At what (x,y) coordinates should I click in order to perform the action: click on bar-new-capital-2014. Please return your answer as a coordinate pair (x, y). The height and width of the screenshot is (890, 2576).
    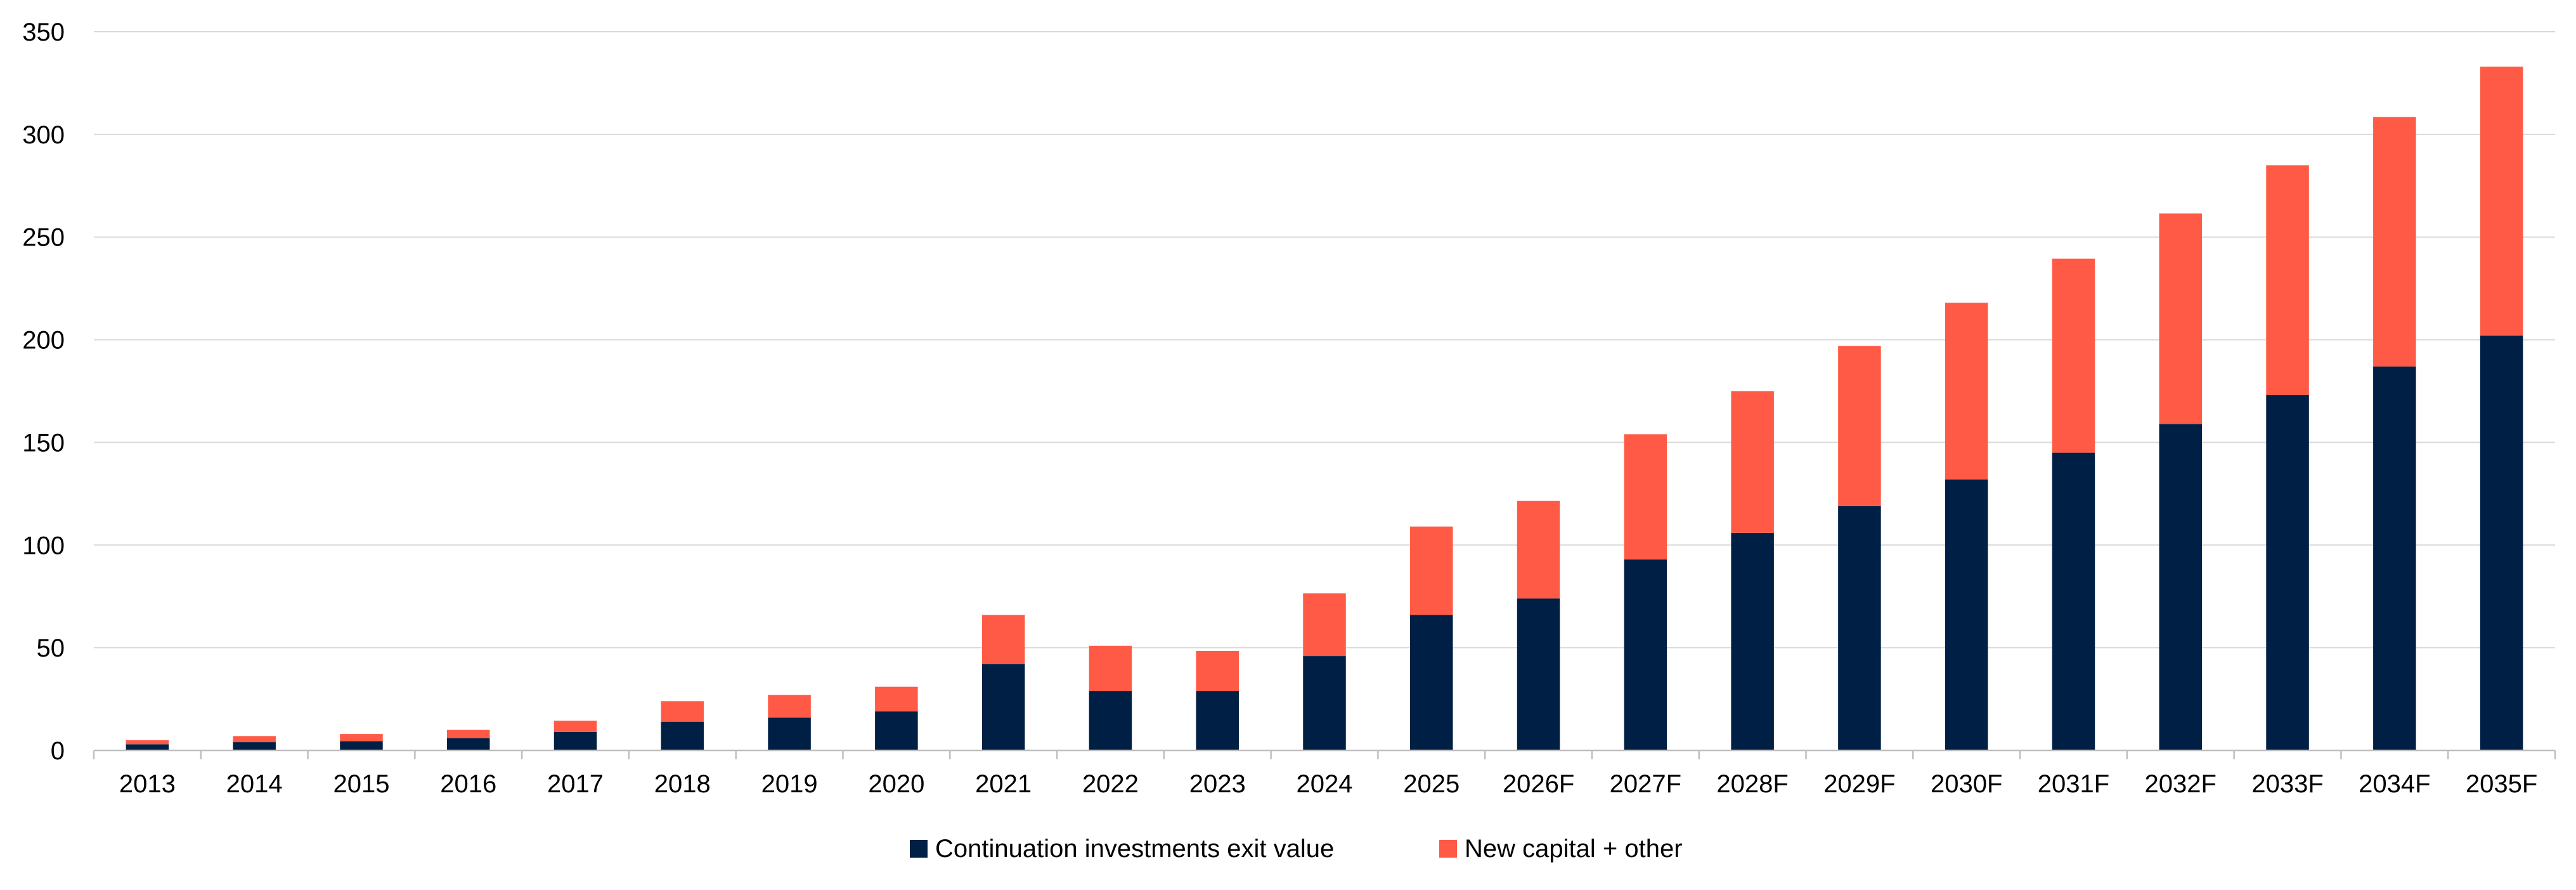
    Looking at the image, I should click on (254, 739).